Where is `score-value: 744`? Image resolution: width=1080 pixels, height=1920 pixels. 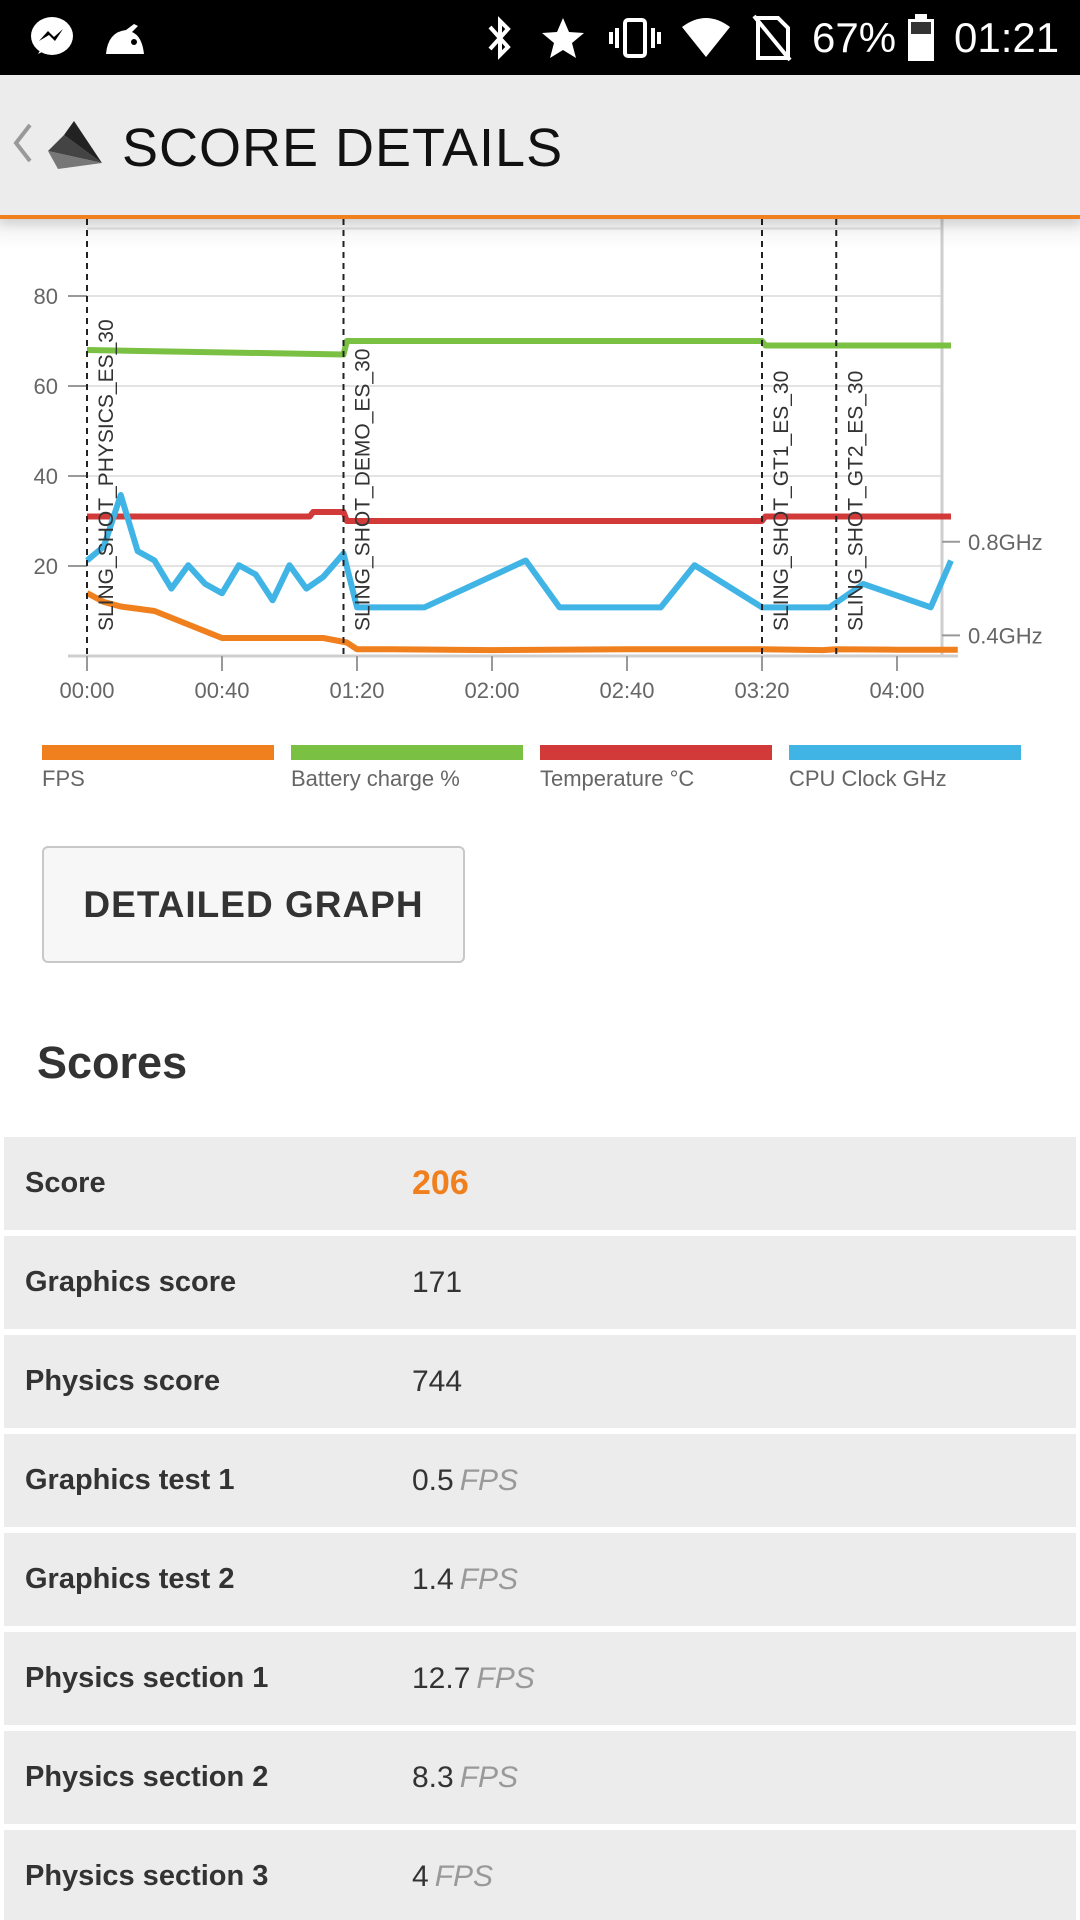
score-value: 744 is located at coordinates (437, 1381).